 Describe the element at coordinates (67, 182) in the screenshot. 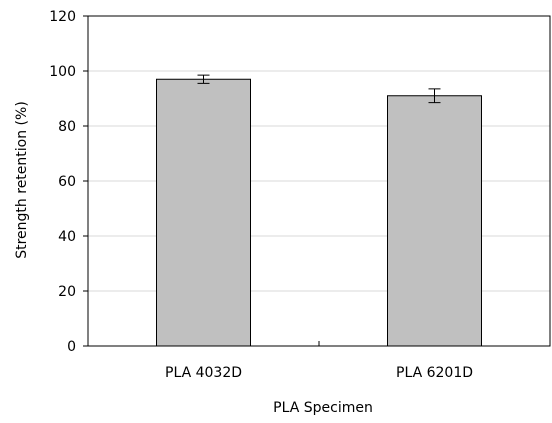

I see `y-tick-label-60: 60` at that location.